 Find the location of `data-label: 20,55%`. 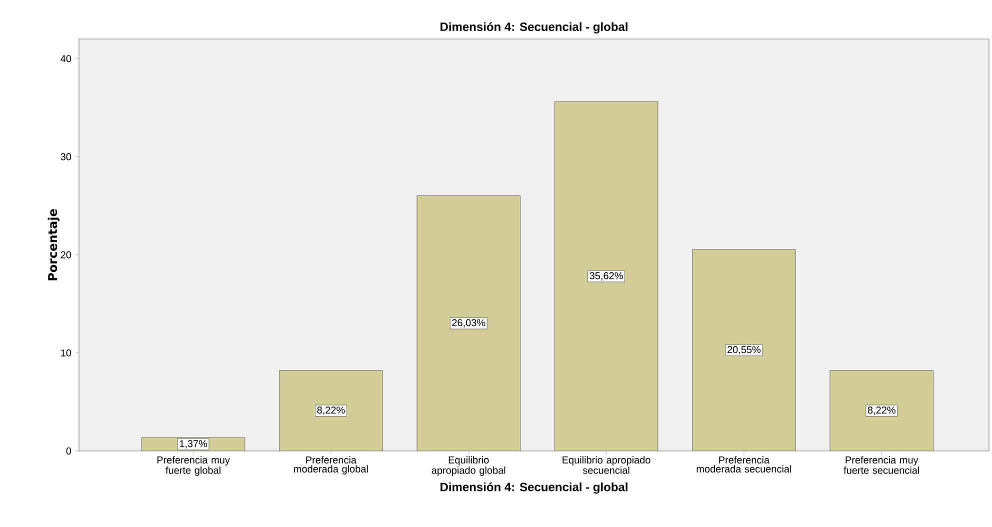

data-label: 20,55% is located at coordinates (744, 350).